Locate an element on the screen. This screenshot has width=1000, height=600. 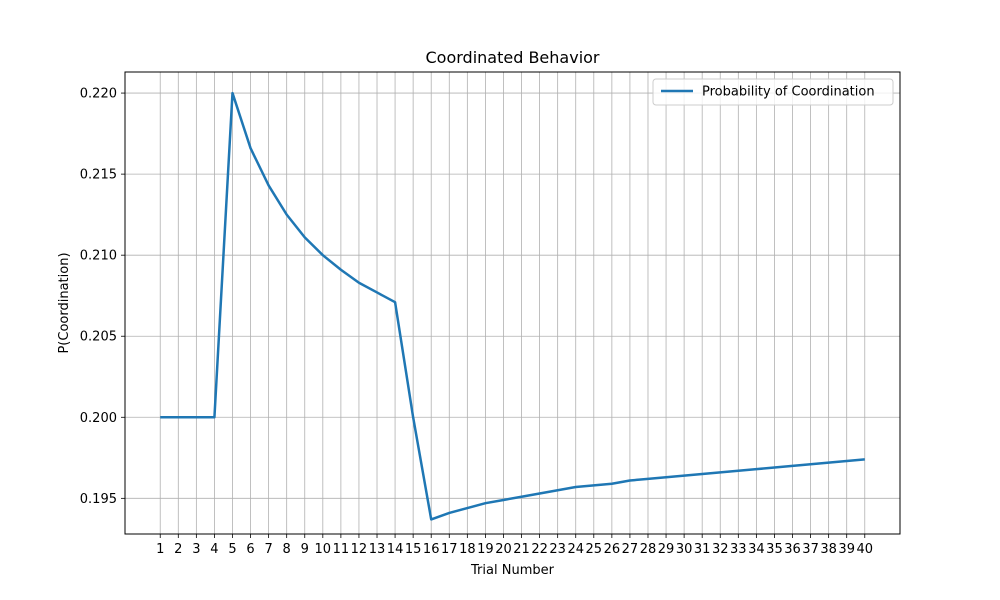
x-tick-label: 26 is located at coordinates (612, 549).